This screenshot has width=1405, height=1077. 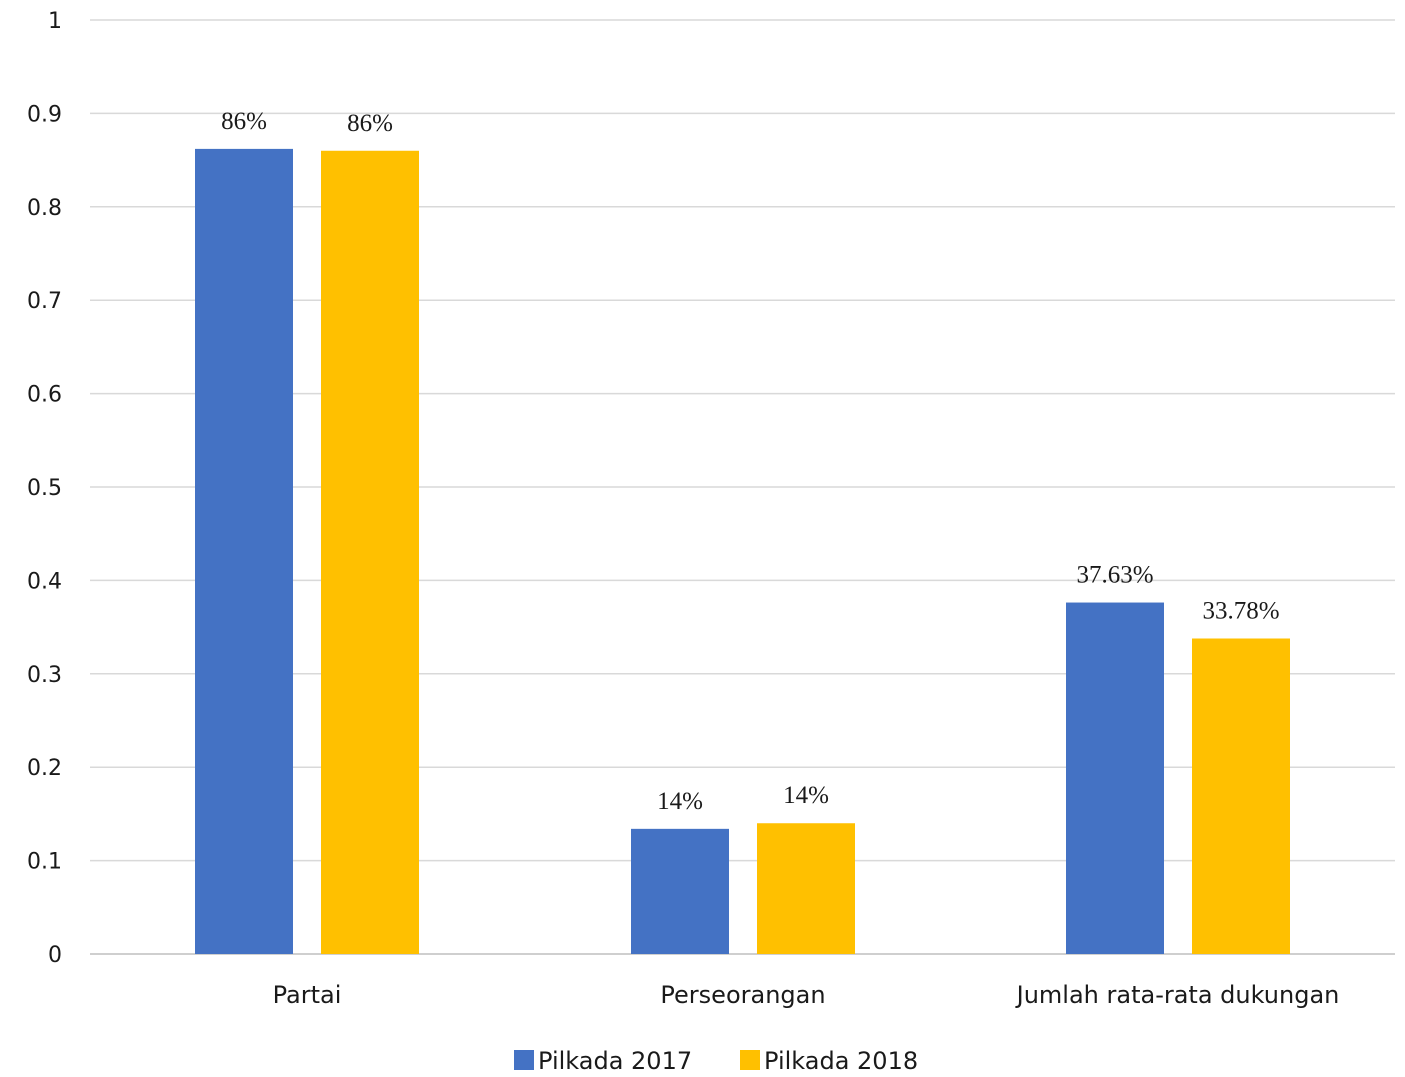 I want to click on y-tick-label: 0.6, so click(x=44, y=395).